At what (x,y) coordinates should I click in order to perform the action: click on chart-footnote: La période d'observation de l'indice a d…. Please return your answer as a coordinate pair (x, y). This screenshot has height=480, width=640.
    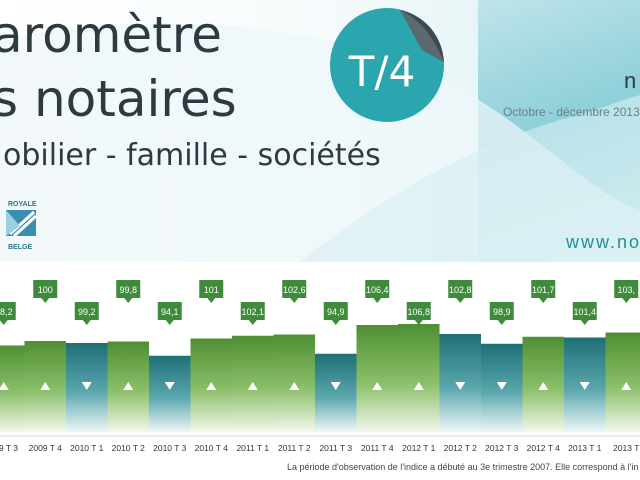
    Looking at the image, I should click on (463, 467).